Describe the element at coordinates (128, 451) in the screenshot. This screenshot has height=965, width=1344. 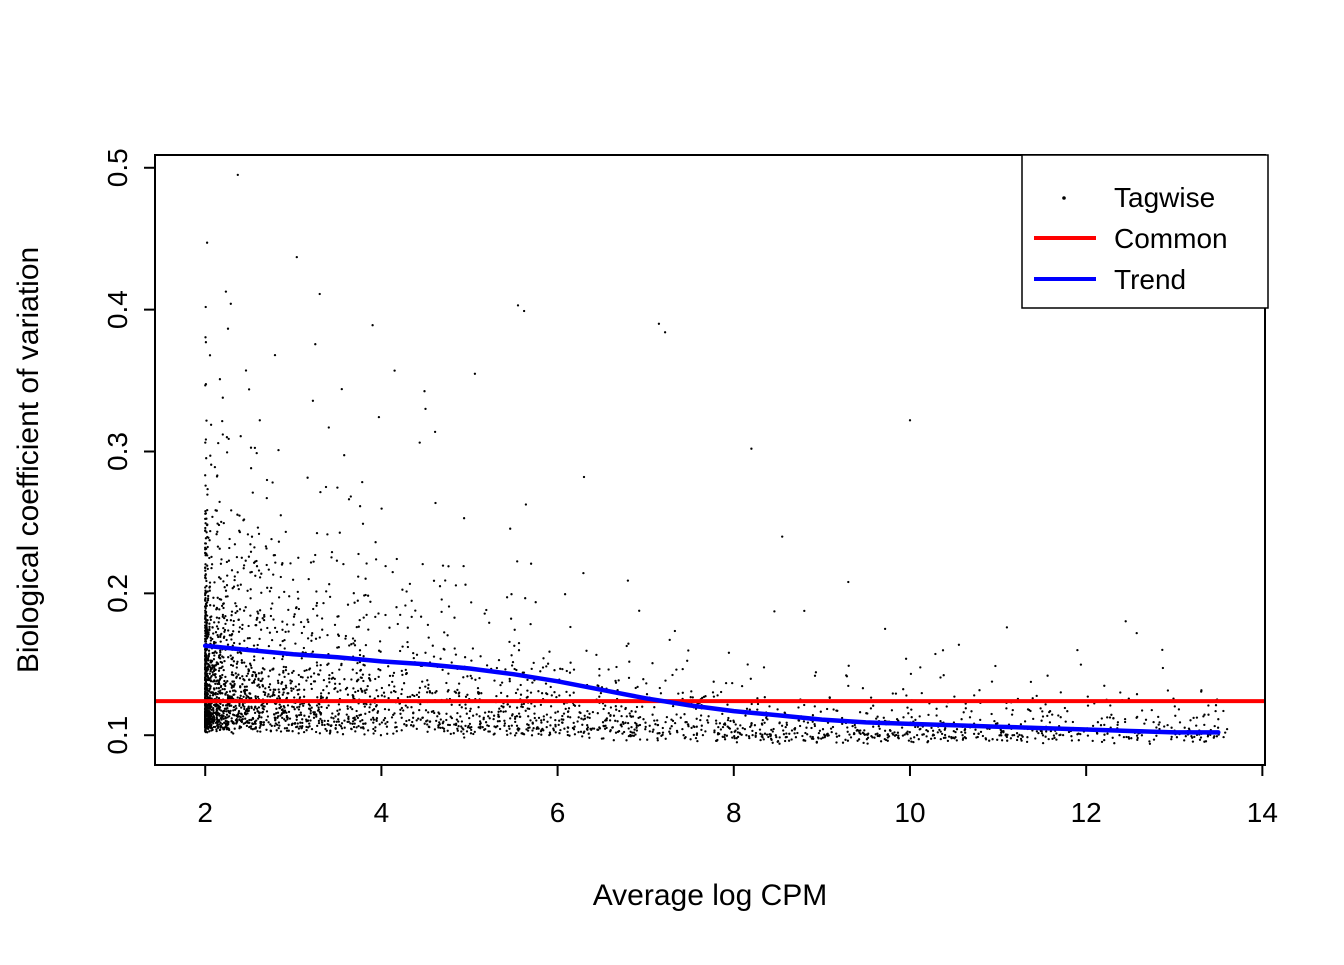
I see `y-axis-ticks: 0.10.20.30.40.5` at that location.